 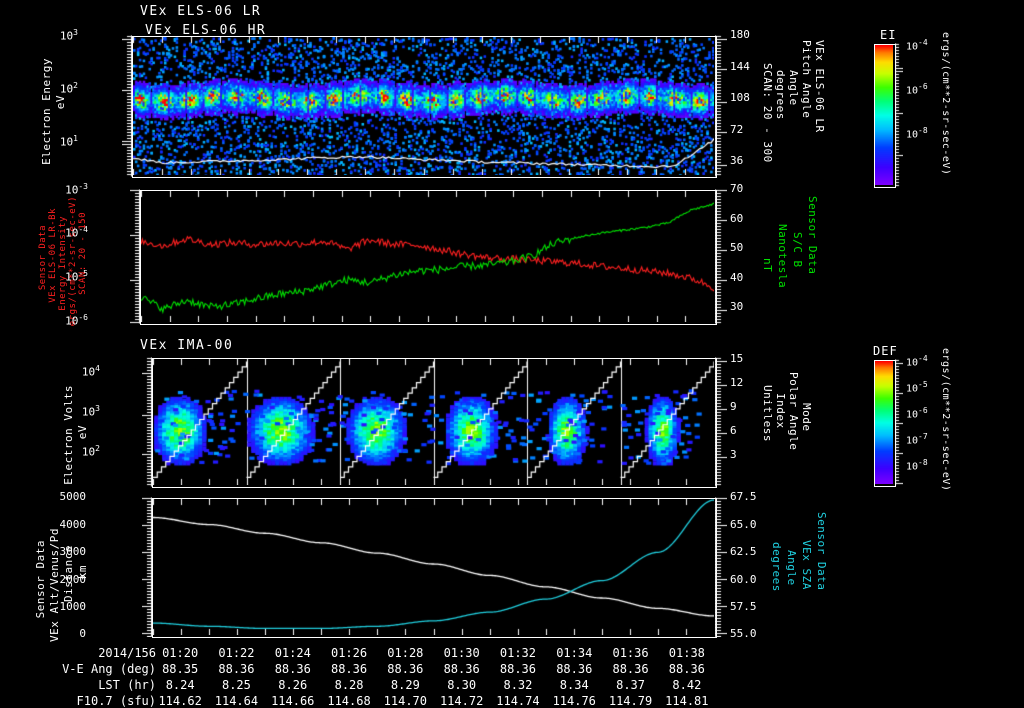 What do you see at coordinates (737, 382) in the screenshot?
I see `panel3-rtick-1: 12` at bounding box center [737, 382].